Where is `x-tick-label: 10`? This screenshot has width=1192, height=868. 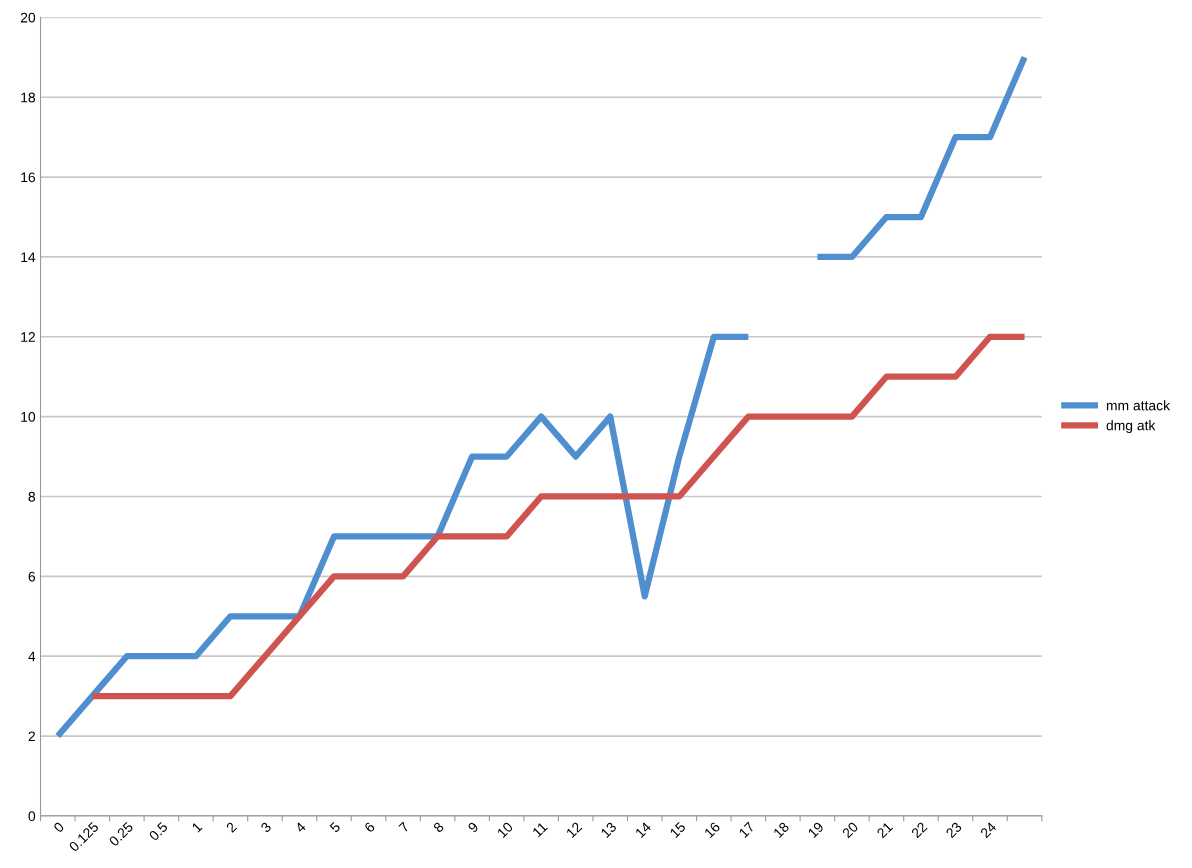
x-tick-label: 10 is located at coordinates (505, 830).